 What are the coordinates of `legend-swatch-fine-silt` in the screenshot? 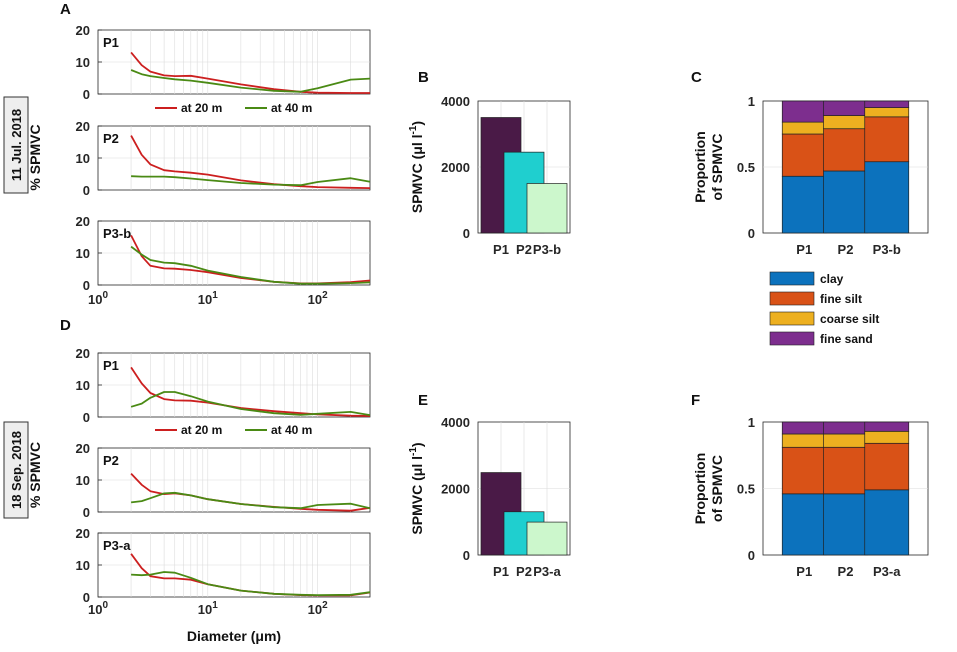 It's located at (792, 298).